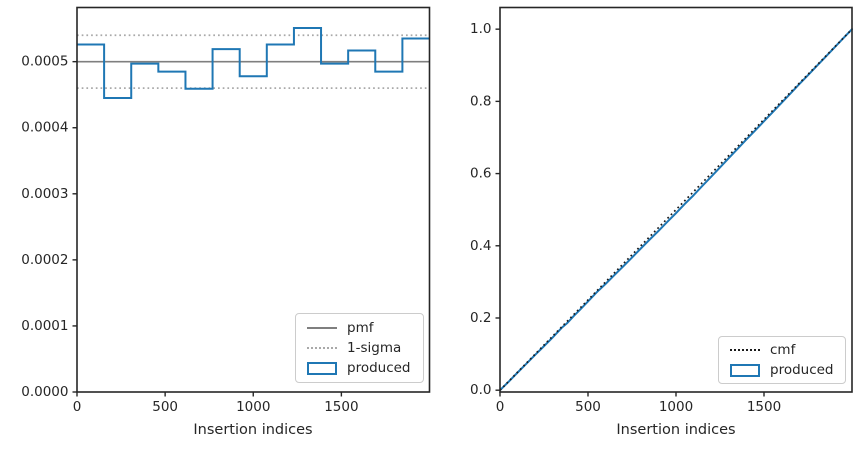  What do you see at coordinates (782, 360) in the screenshot?
I see `right-legend: cmf produced` at bounding box center [782, 360].